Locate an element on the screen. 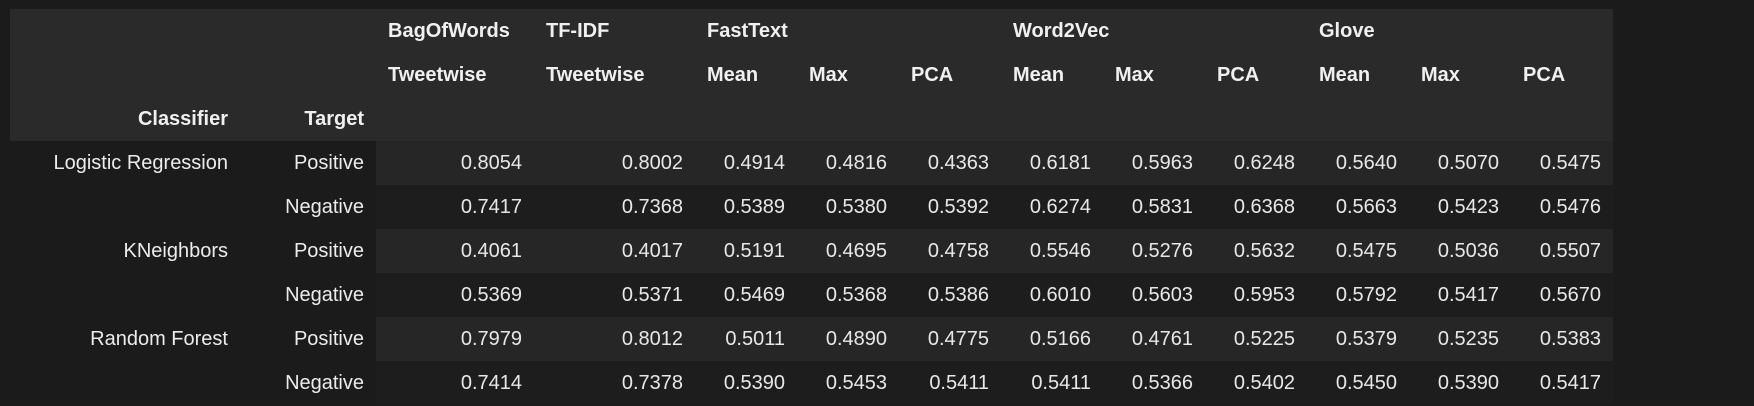  table-cell: 0.7414 is located at coordinates (455, 383).